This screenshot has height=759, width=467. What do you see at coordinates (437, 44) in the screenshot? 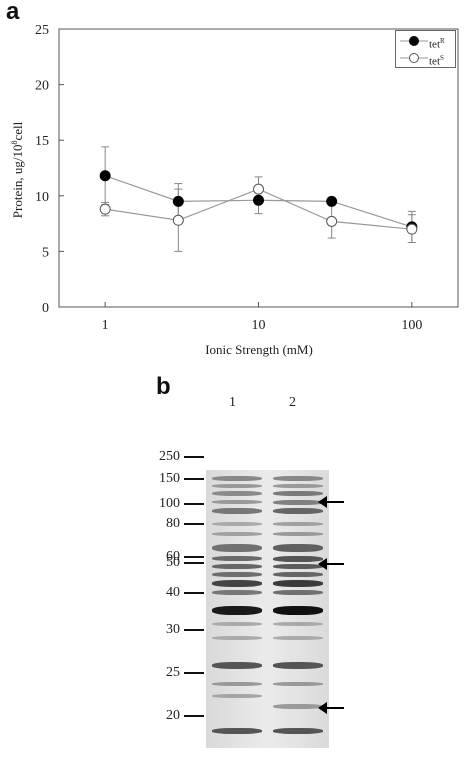
I see `legend-label-tet-r: tetR` at bounding box center [437, 44].